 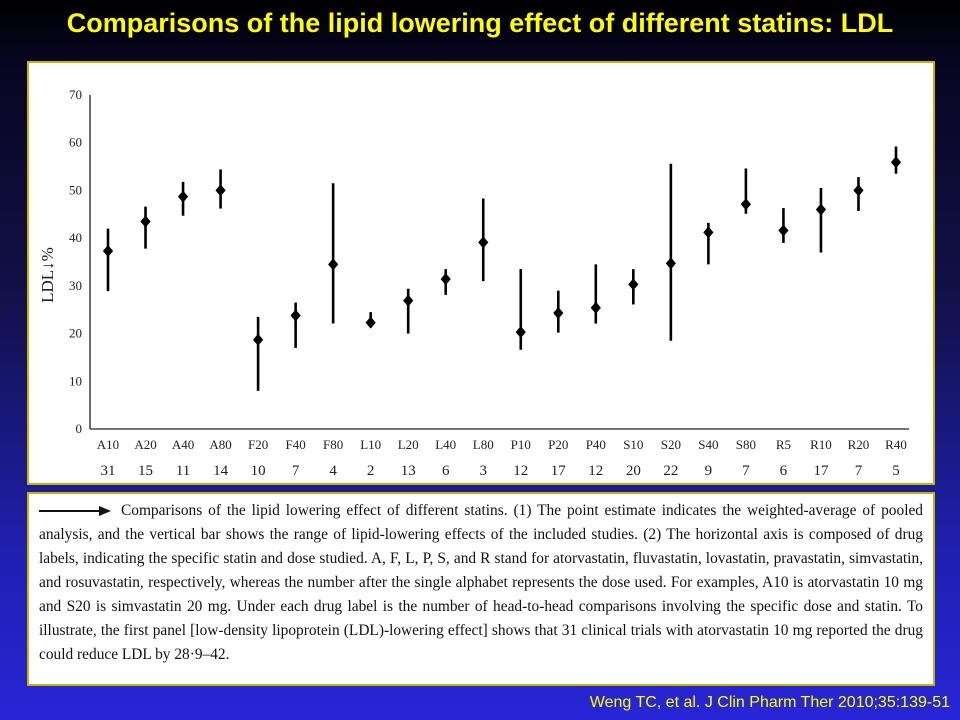 I want to click on point-estimate-r20, so click(x=858, y=190).